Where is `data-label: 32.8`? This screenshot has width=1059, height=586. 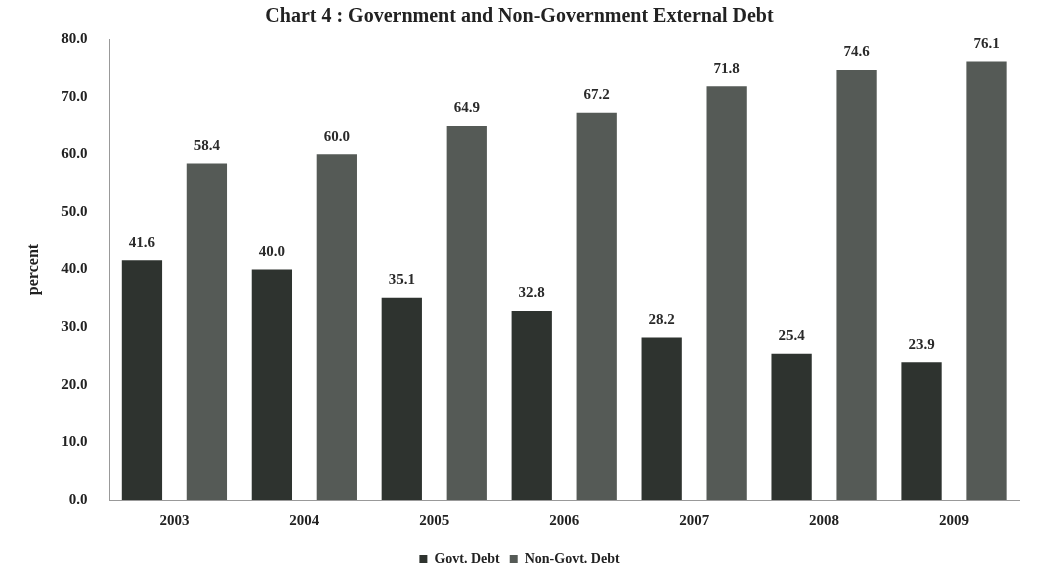
data-label: 32.8 is located at coordinates (531, 292).